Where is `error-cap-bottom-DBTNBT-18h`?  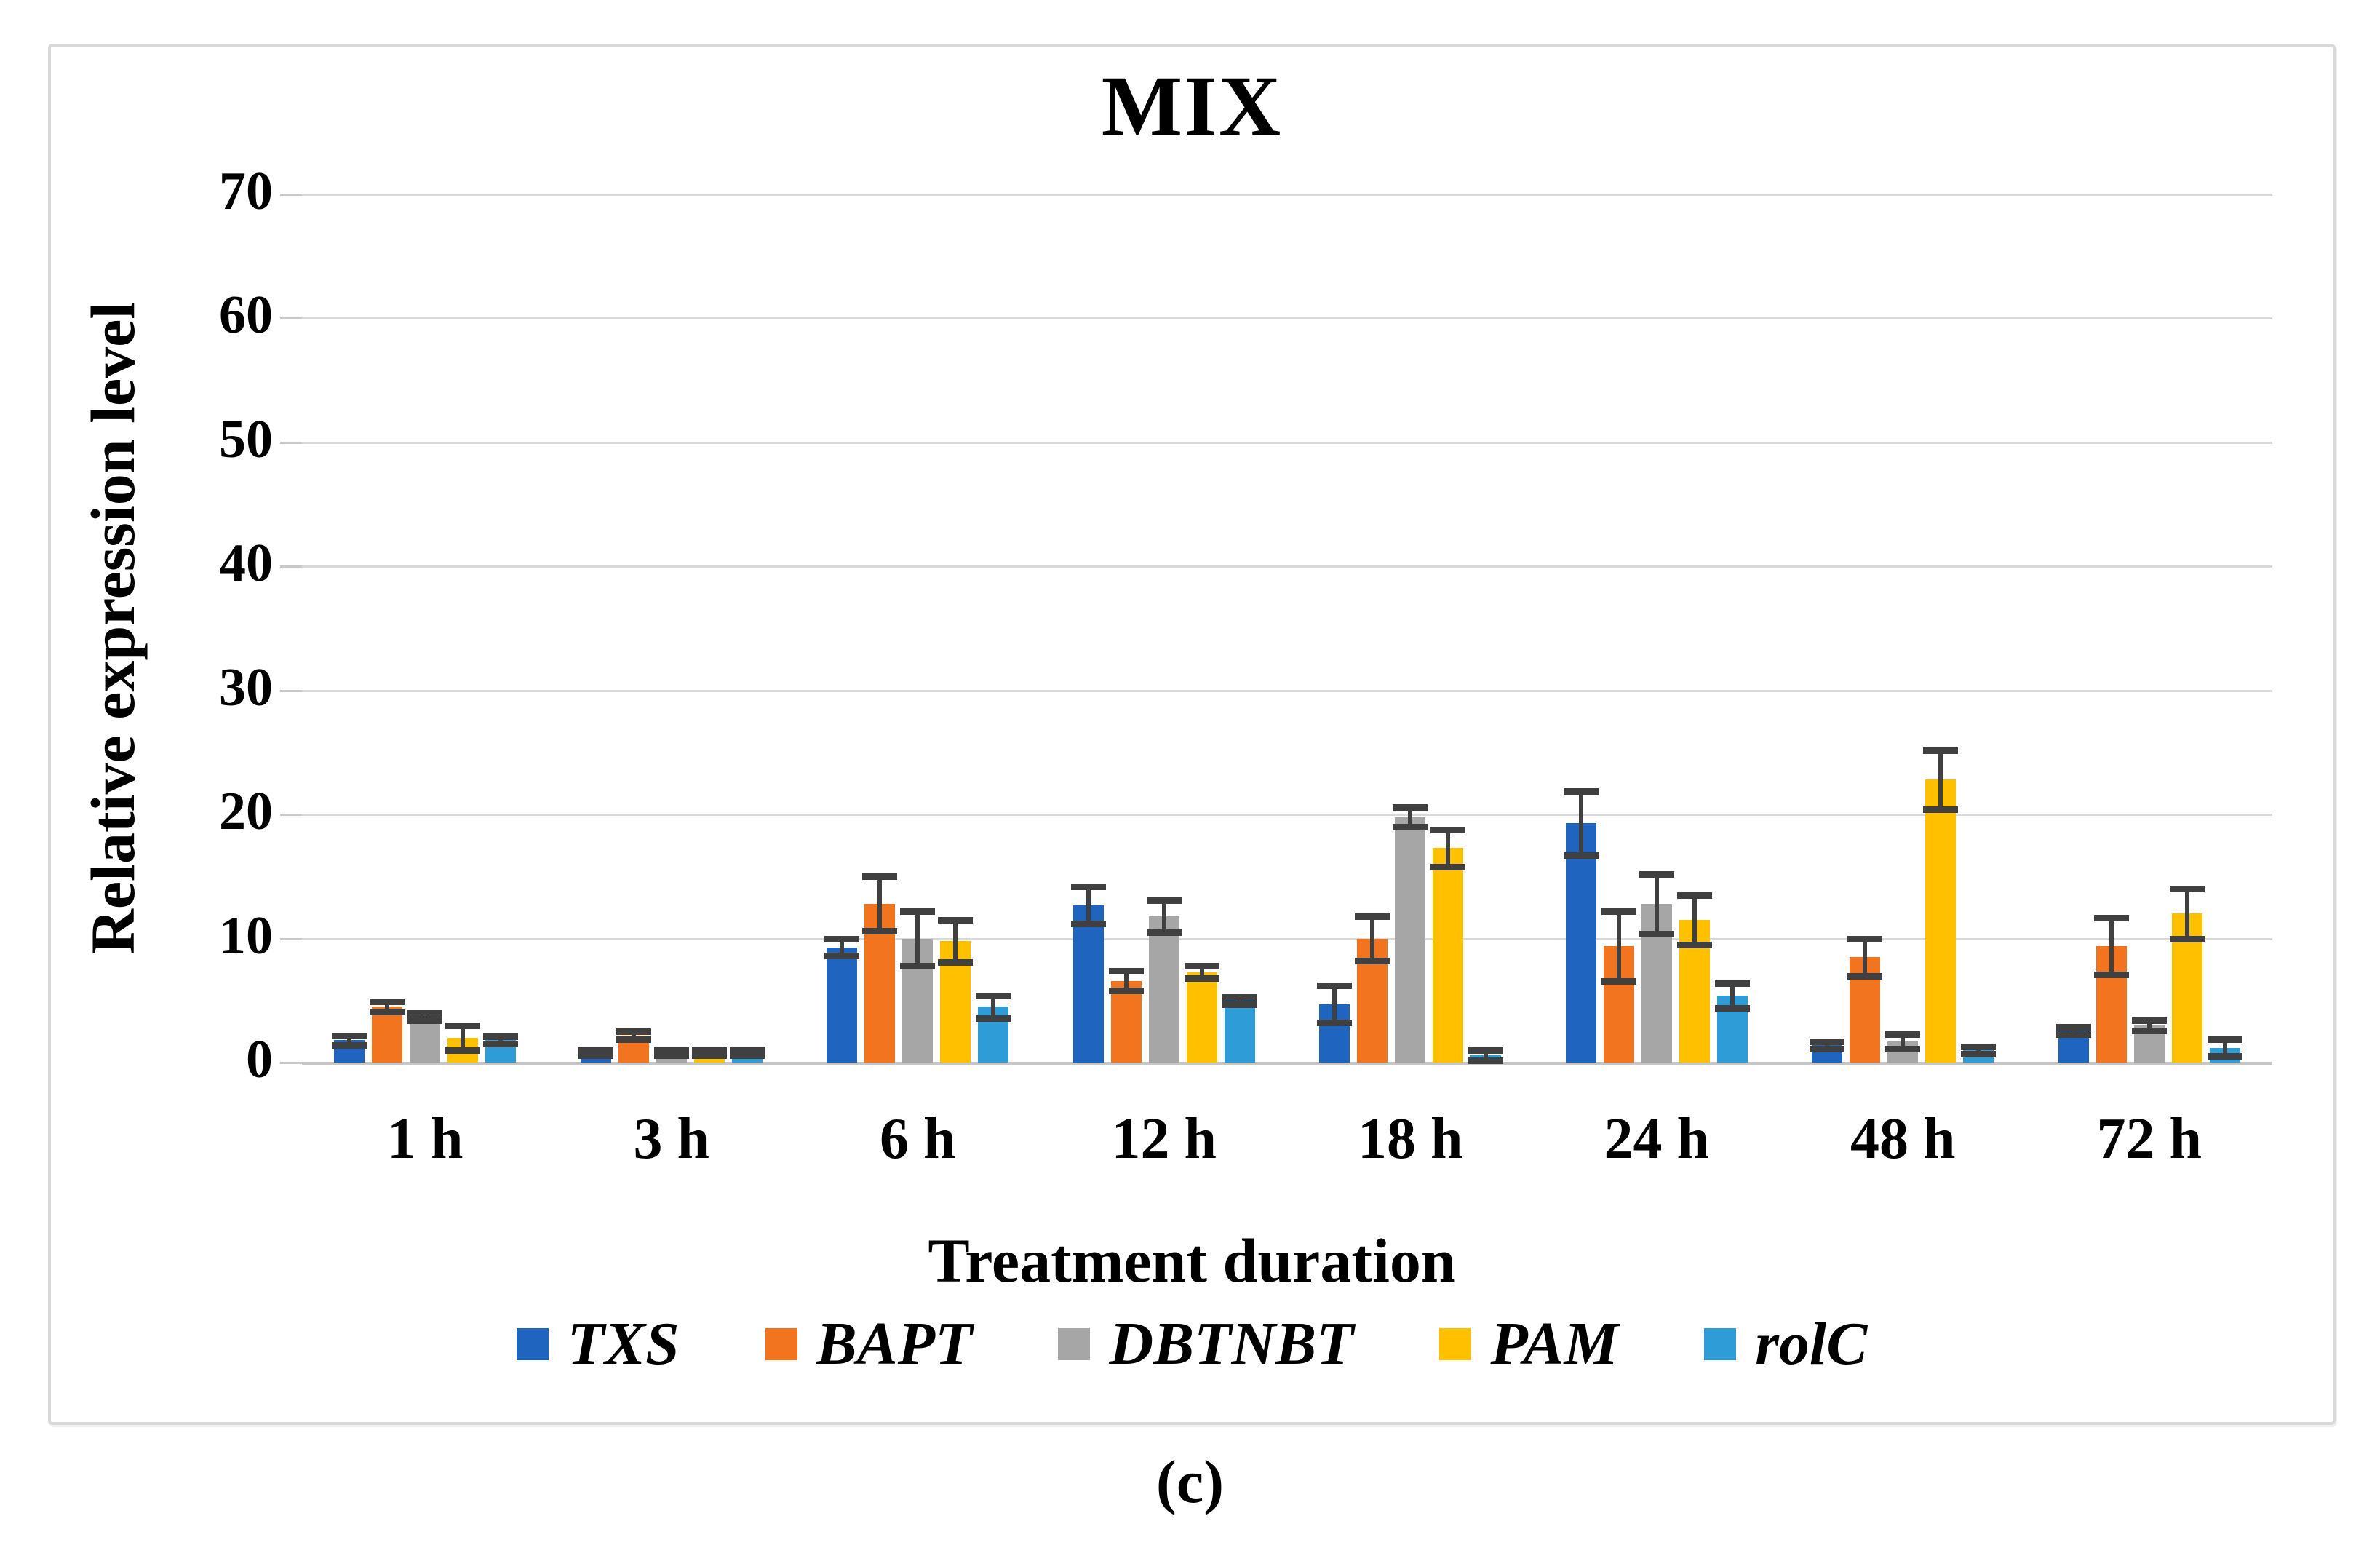 error-cap-bottom-DBTNBT-18h is located at coordinates (1410, 827).